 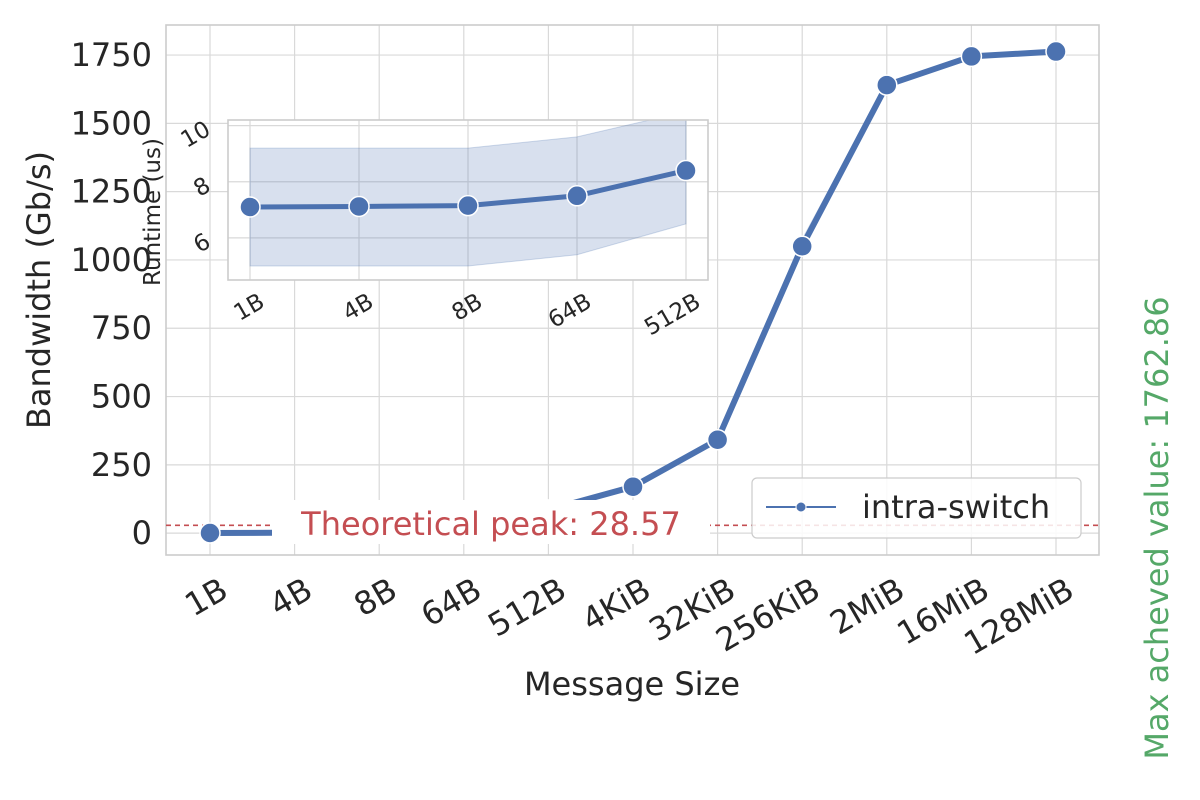 What do you see at coordinates (616, 604) in the screenshot?
I see `x-tick-label: 4KiB` at bounding box center [616, 604].